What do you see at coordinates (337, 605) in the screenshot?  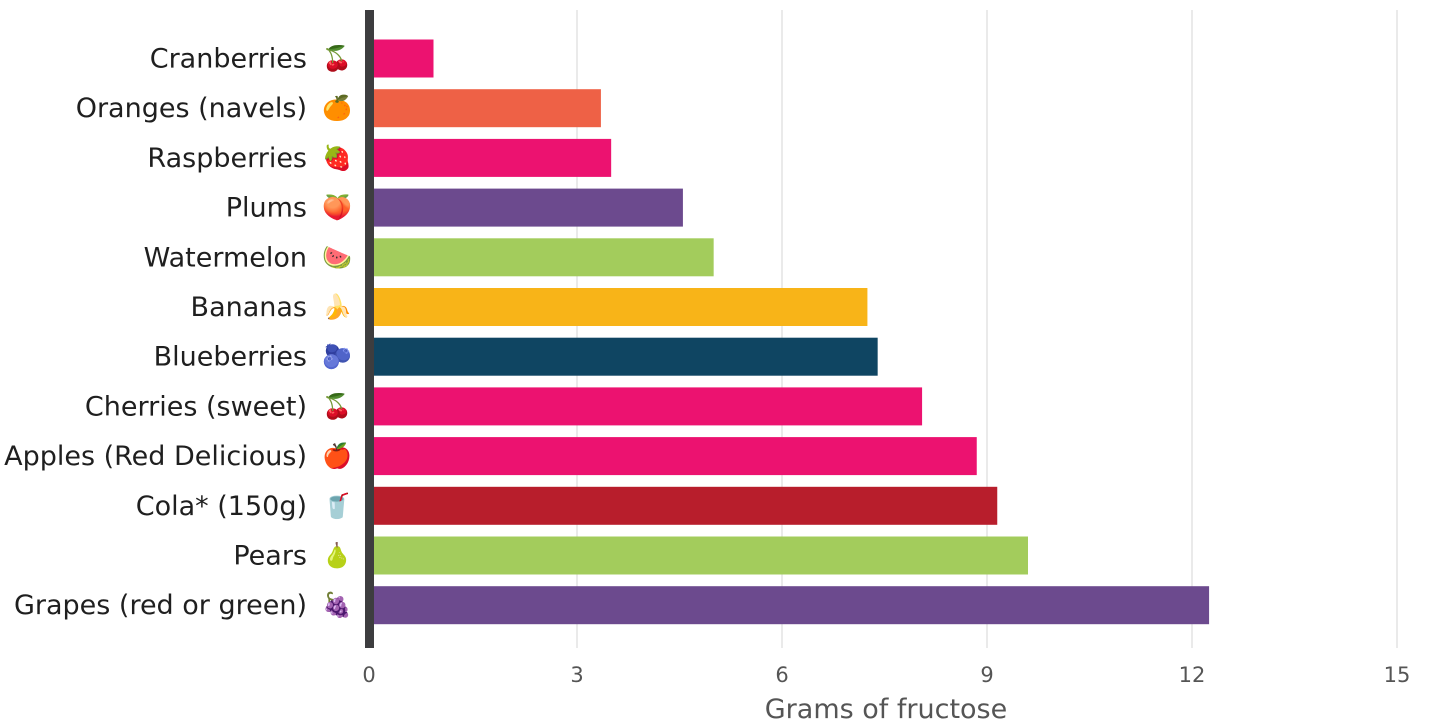 I see `grapes-icon: 🍇` at bounding box center [337, 605].